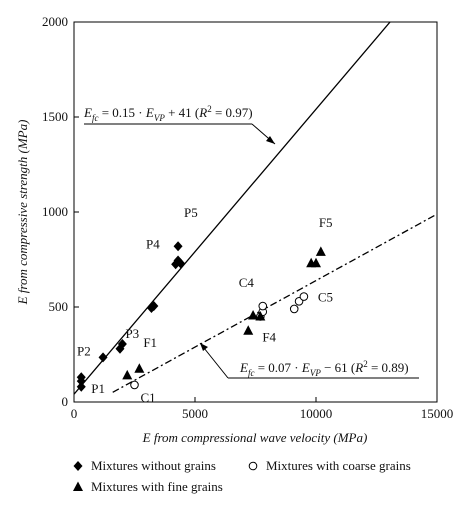  Describe the element at coordinates (326, 222) in the screenshot. I see `point-label: F5` at that location.